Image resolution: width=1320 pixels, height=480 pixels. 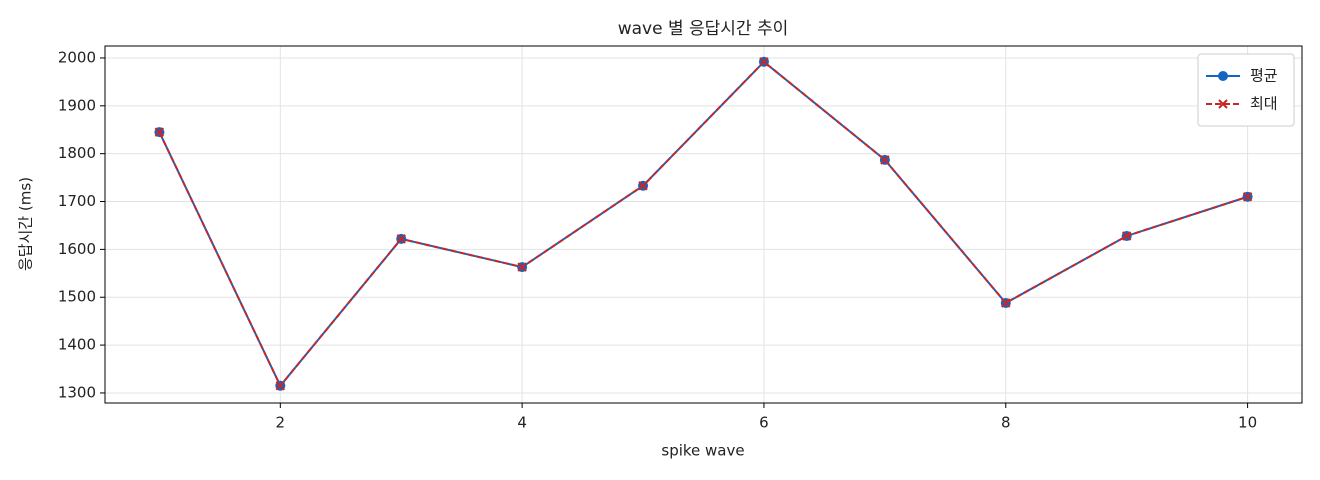 What do you see at coordinates (77, 57) in the screenshot?
I see `y-tick-label: 2000` at bounding box center [77, 57].